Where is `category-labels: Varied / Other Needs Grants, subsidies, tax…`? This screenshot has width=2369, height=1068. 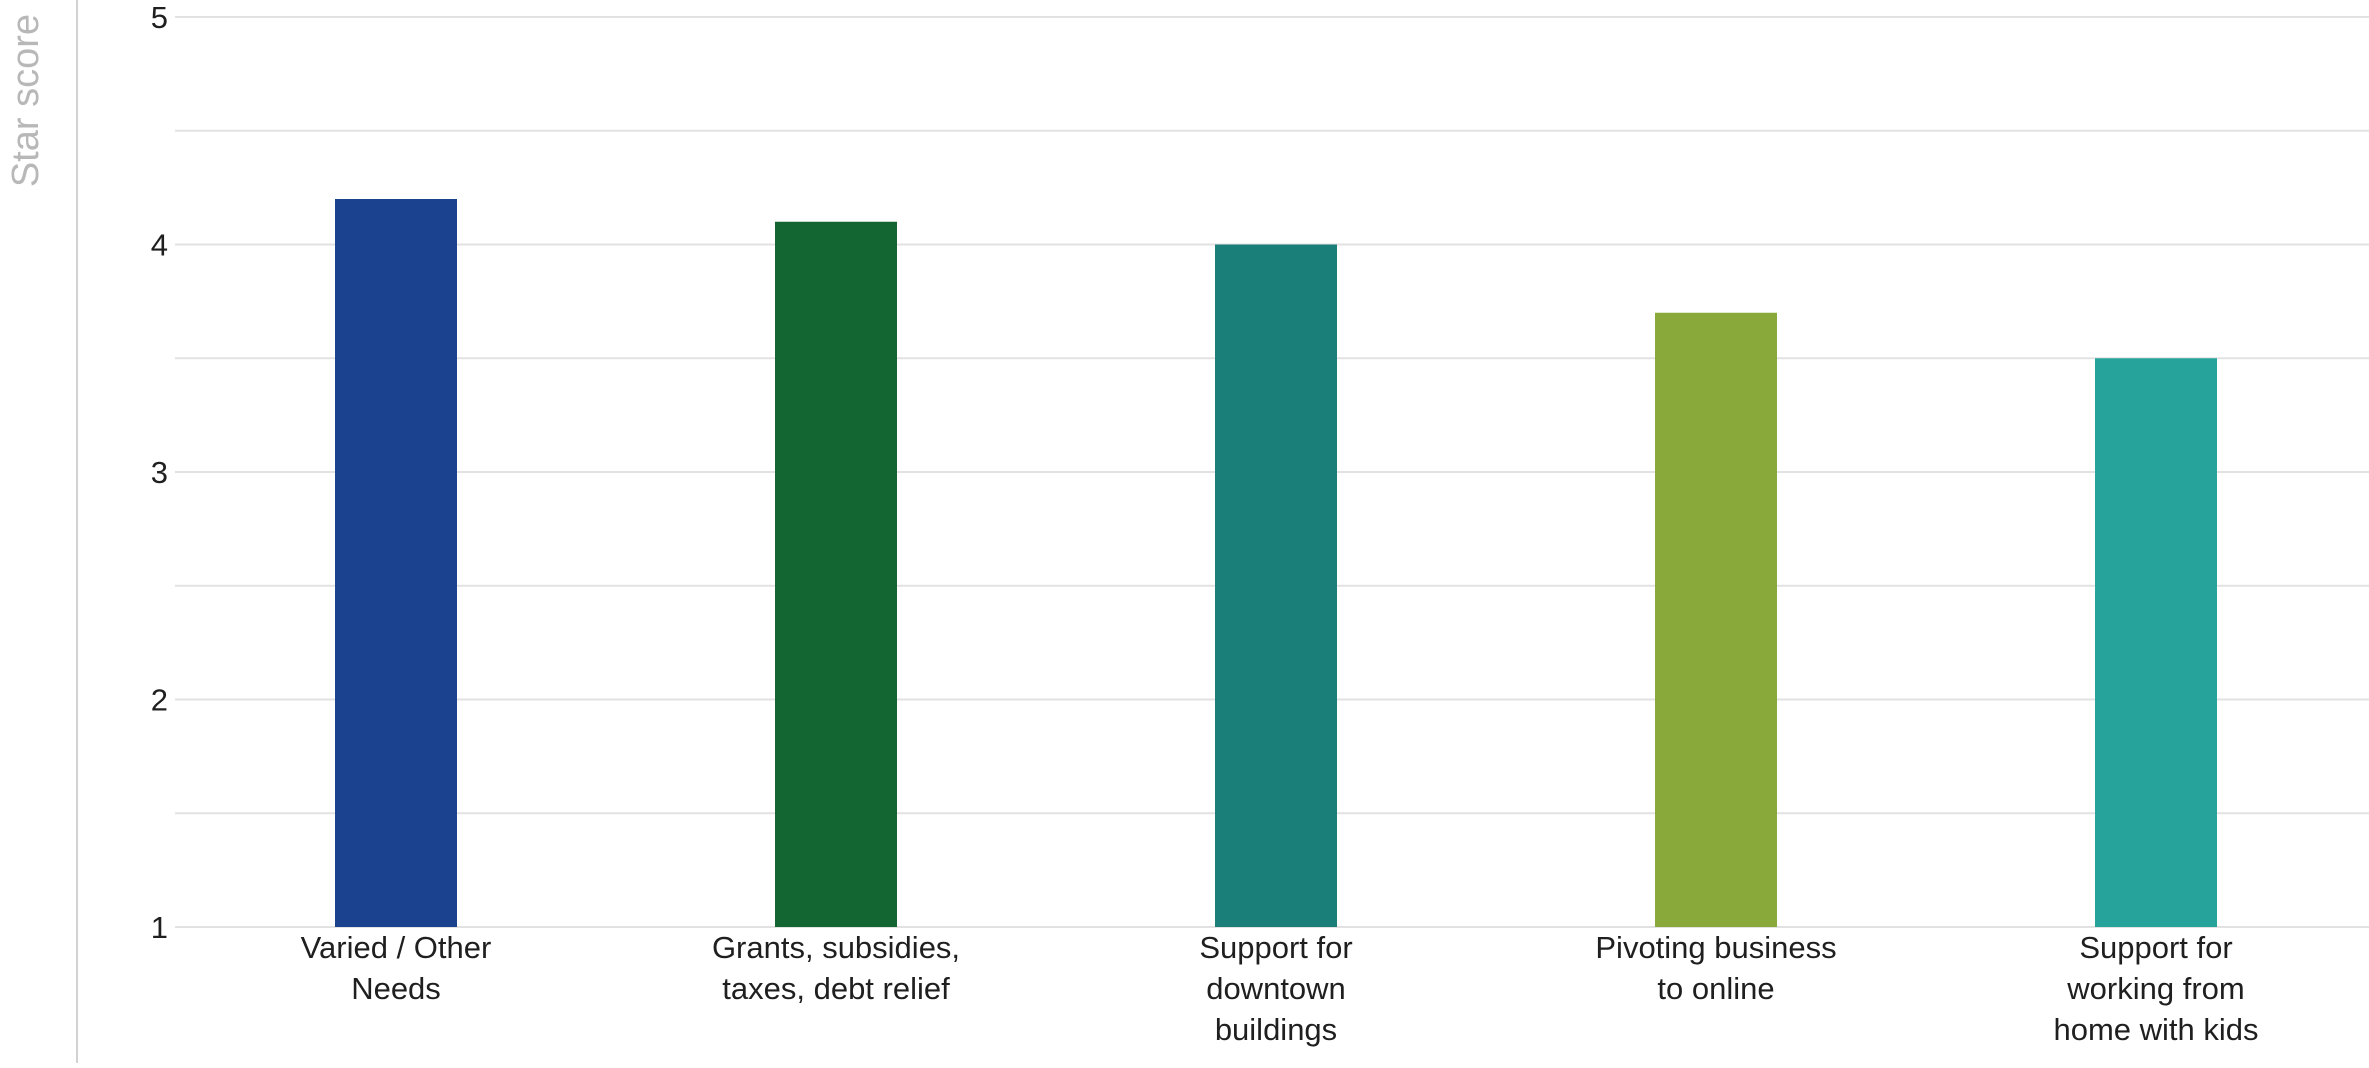
category-labels: Varied / Other Needs Grants, subsidies, tax… is located at coordinates (1280, 988).